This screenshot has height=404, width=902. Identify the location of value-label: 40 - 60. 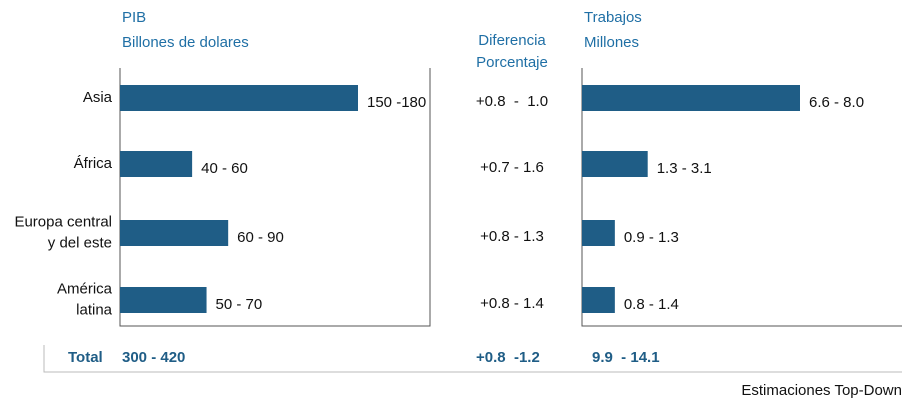
(224, 168).